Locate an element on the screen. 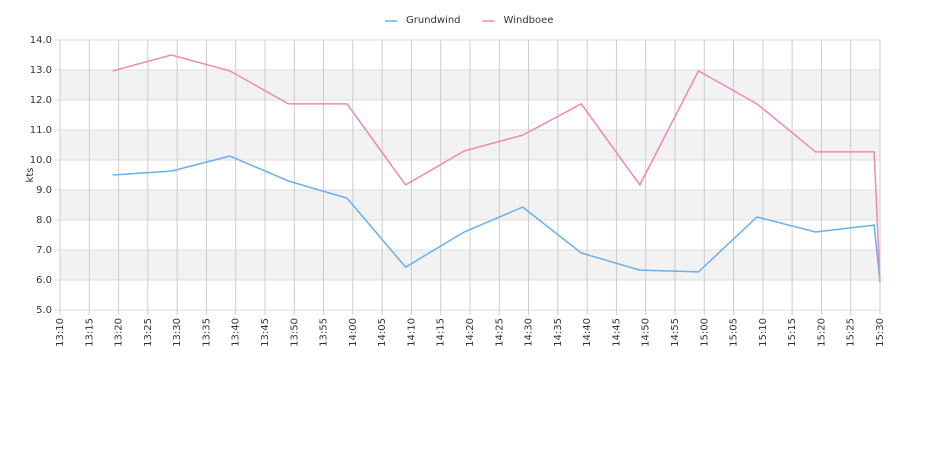 This screenshot has height=450, width=940. y-tick-label: 8.0 is located at coordinates (44, 220).